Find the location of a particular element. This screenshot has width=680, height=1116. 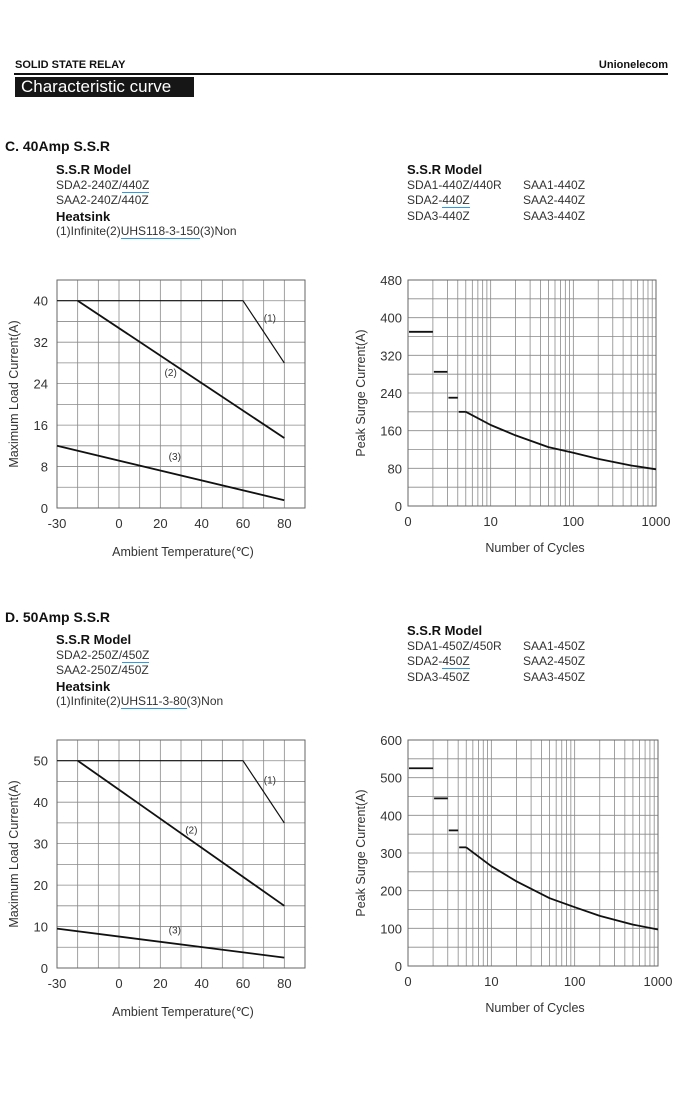

y-tick-label: 8 is located at coordinates (44, 467).